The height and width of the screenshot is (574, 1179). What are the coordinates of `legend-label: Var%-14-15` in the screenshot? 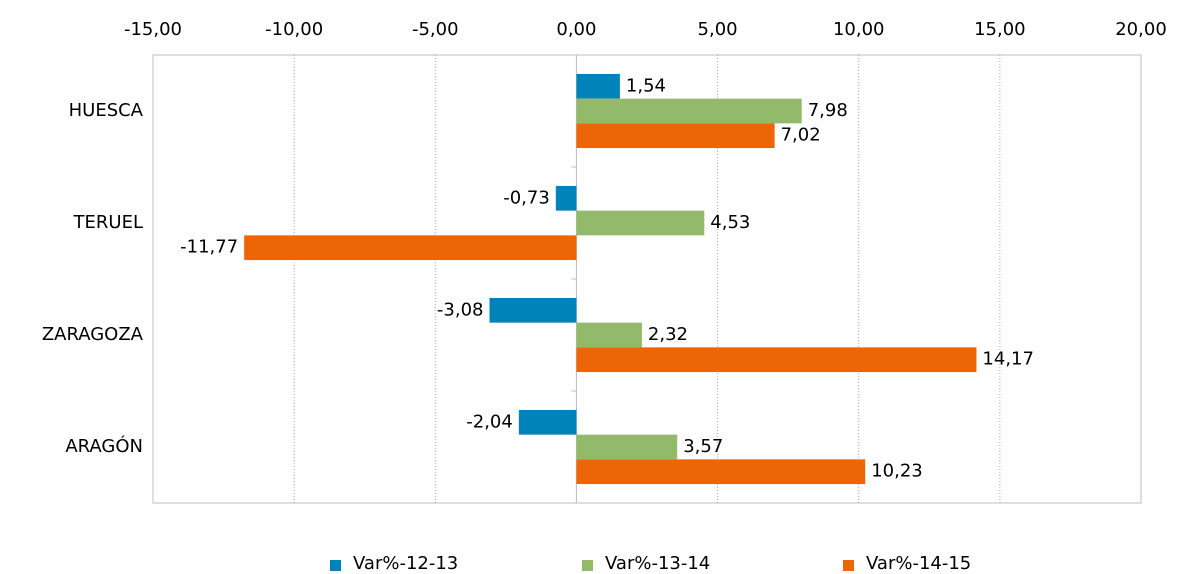 It's located at (918, 563).